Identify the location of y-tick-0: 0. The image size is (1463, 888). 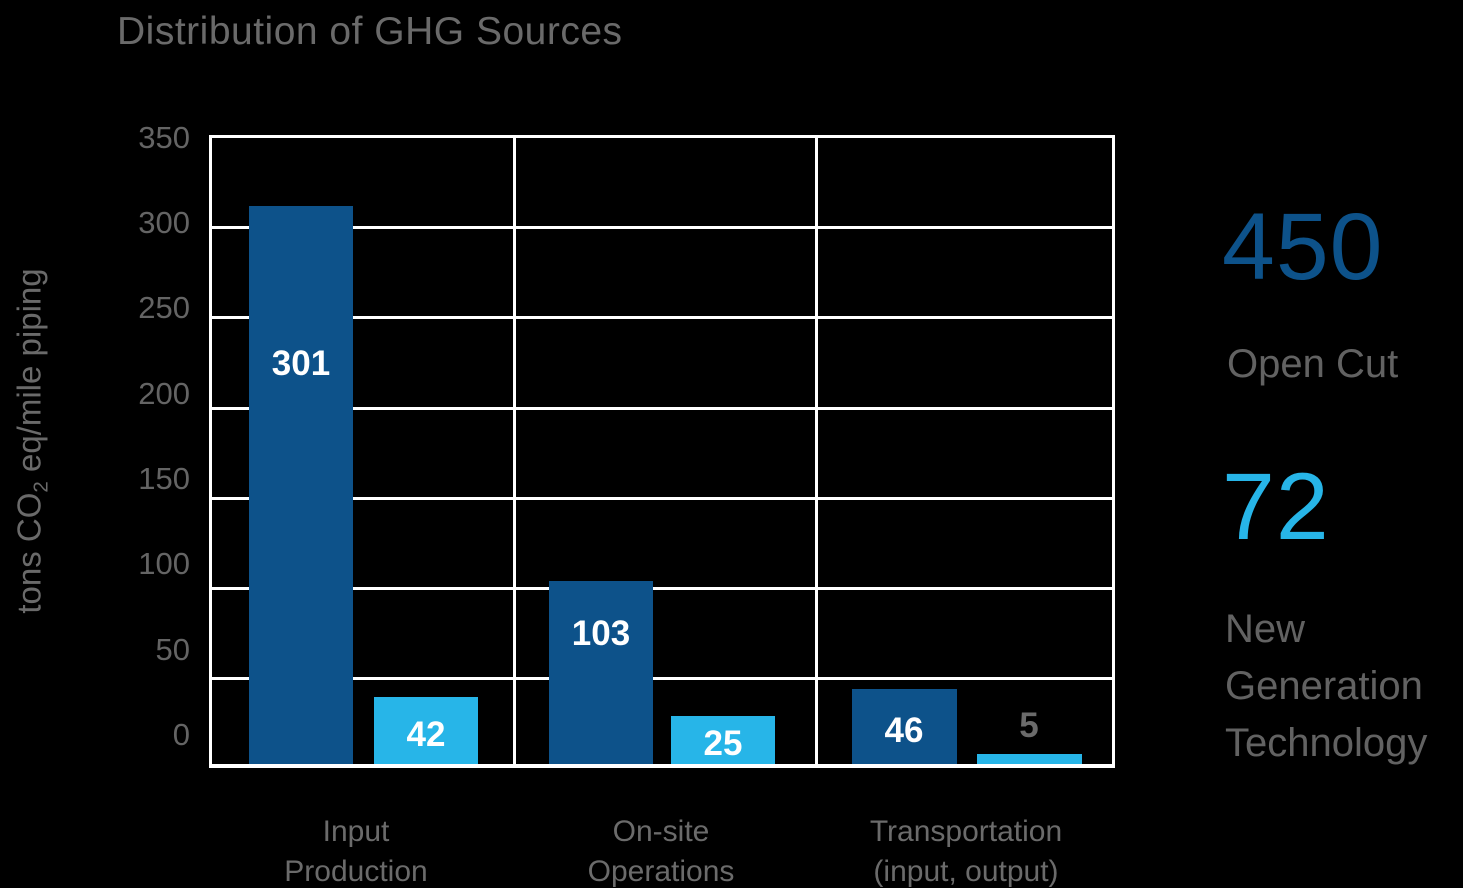
(181, 734).